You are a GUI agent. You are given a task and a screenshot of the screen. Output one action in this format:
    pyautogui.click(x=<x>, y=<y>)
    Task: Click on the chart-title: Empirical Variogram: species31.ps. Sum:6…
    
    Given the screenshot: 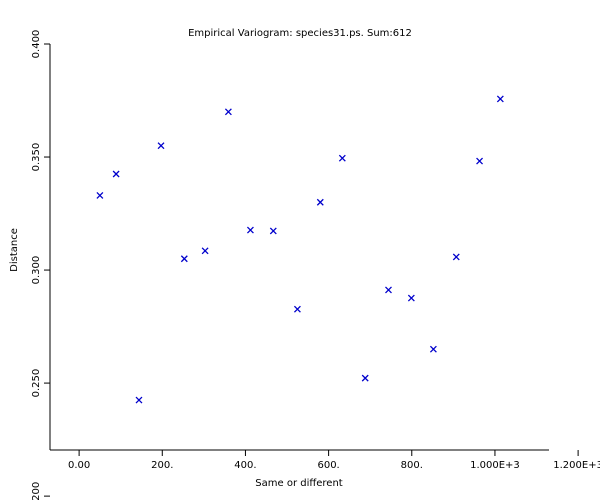 What is the action you would take?
    pyautogui.click(x=300, y=33)
    